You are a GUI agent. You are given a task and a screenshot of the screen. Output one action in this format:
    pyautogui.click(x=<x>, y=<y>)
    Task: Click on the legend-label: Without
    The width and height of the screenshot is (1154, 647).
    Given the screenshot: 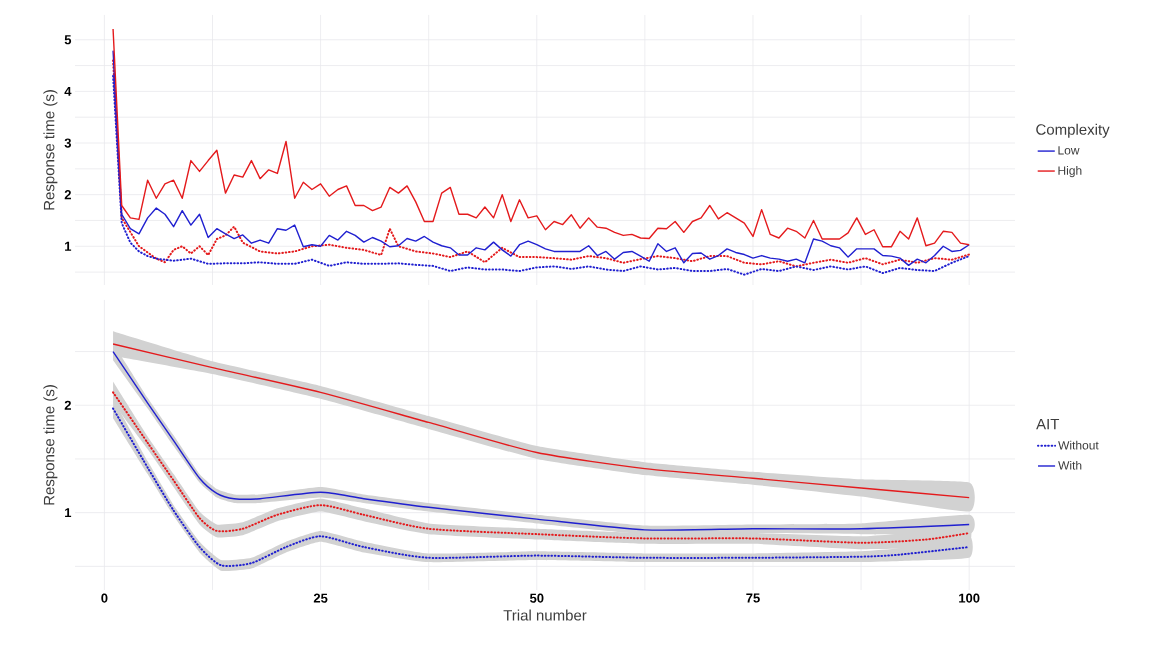 What is the action you would take?
    pyautogui.click(x=1078, y=445)
    